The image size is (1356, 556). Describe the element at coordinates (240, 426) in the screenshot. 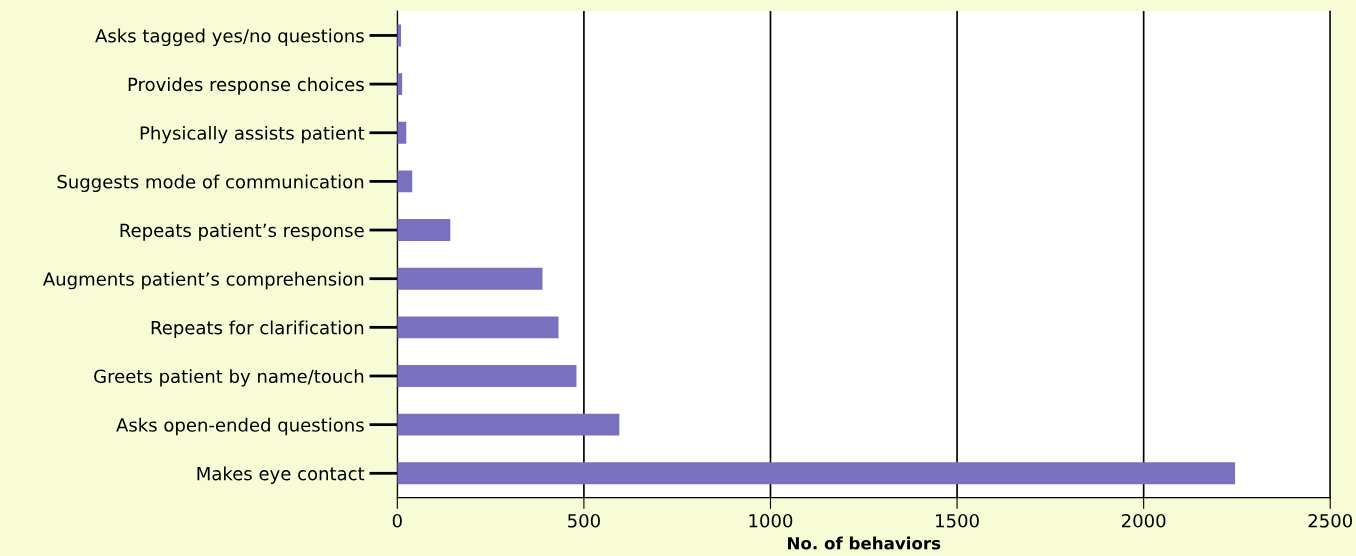

I see `y-tick-label: Asks open-ended questions` at that location.